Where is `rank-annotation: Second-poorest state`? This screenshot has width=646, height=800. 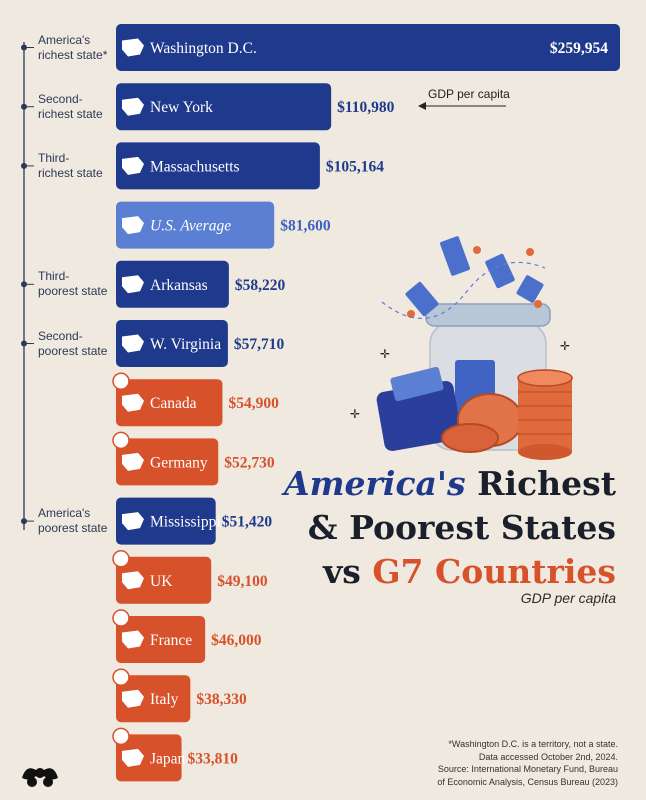
rank-annotation: Second-poorest state is located at coordinates (78, 344).